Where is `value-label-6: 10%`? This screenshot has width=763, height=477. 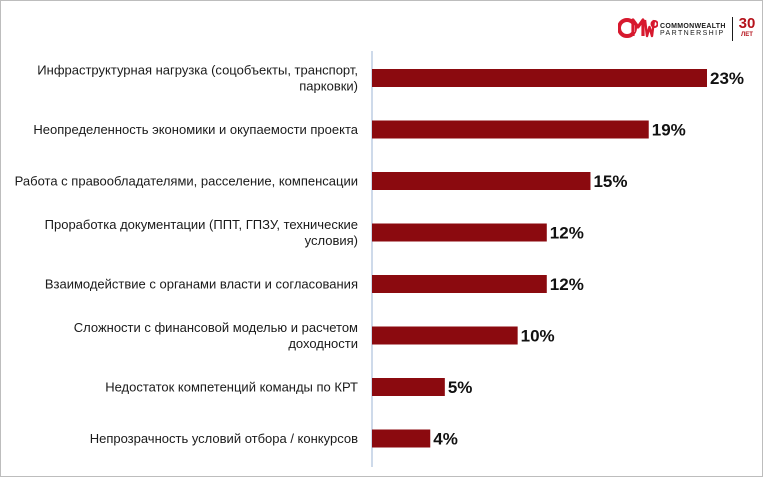 value-label-6: 10% is located at coordinates (538, 336).